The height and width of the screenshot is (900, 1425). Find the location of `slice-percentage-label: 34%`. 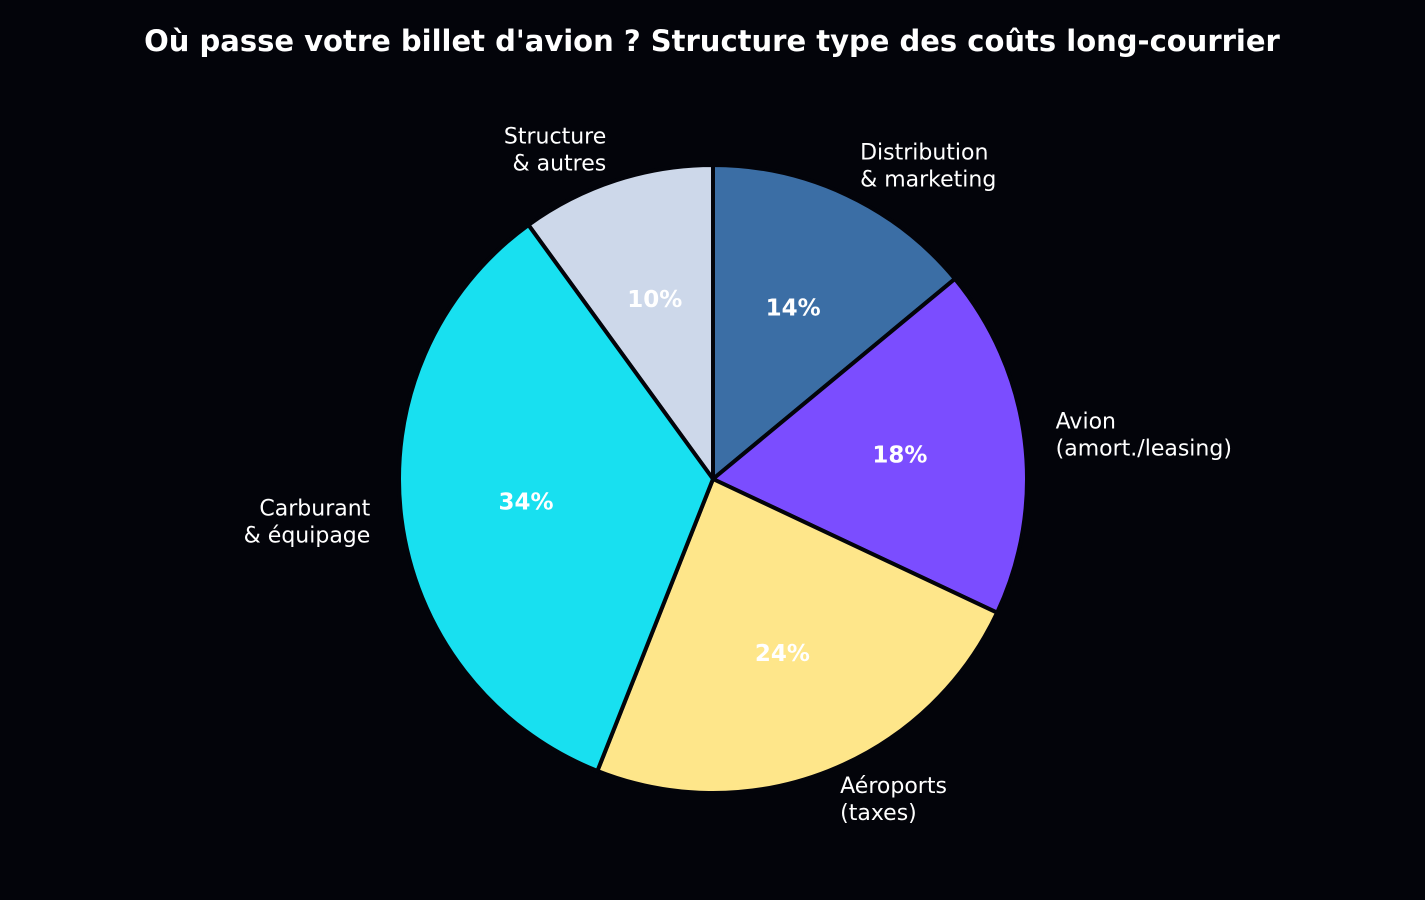

slice-percentage-label: 34% is located at coordinates (526, 503).